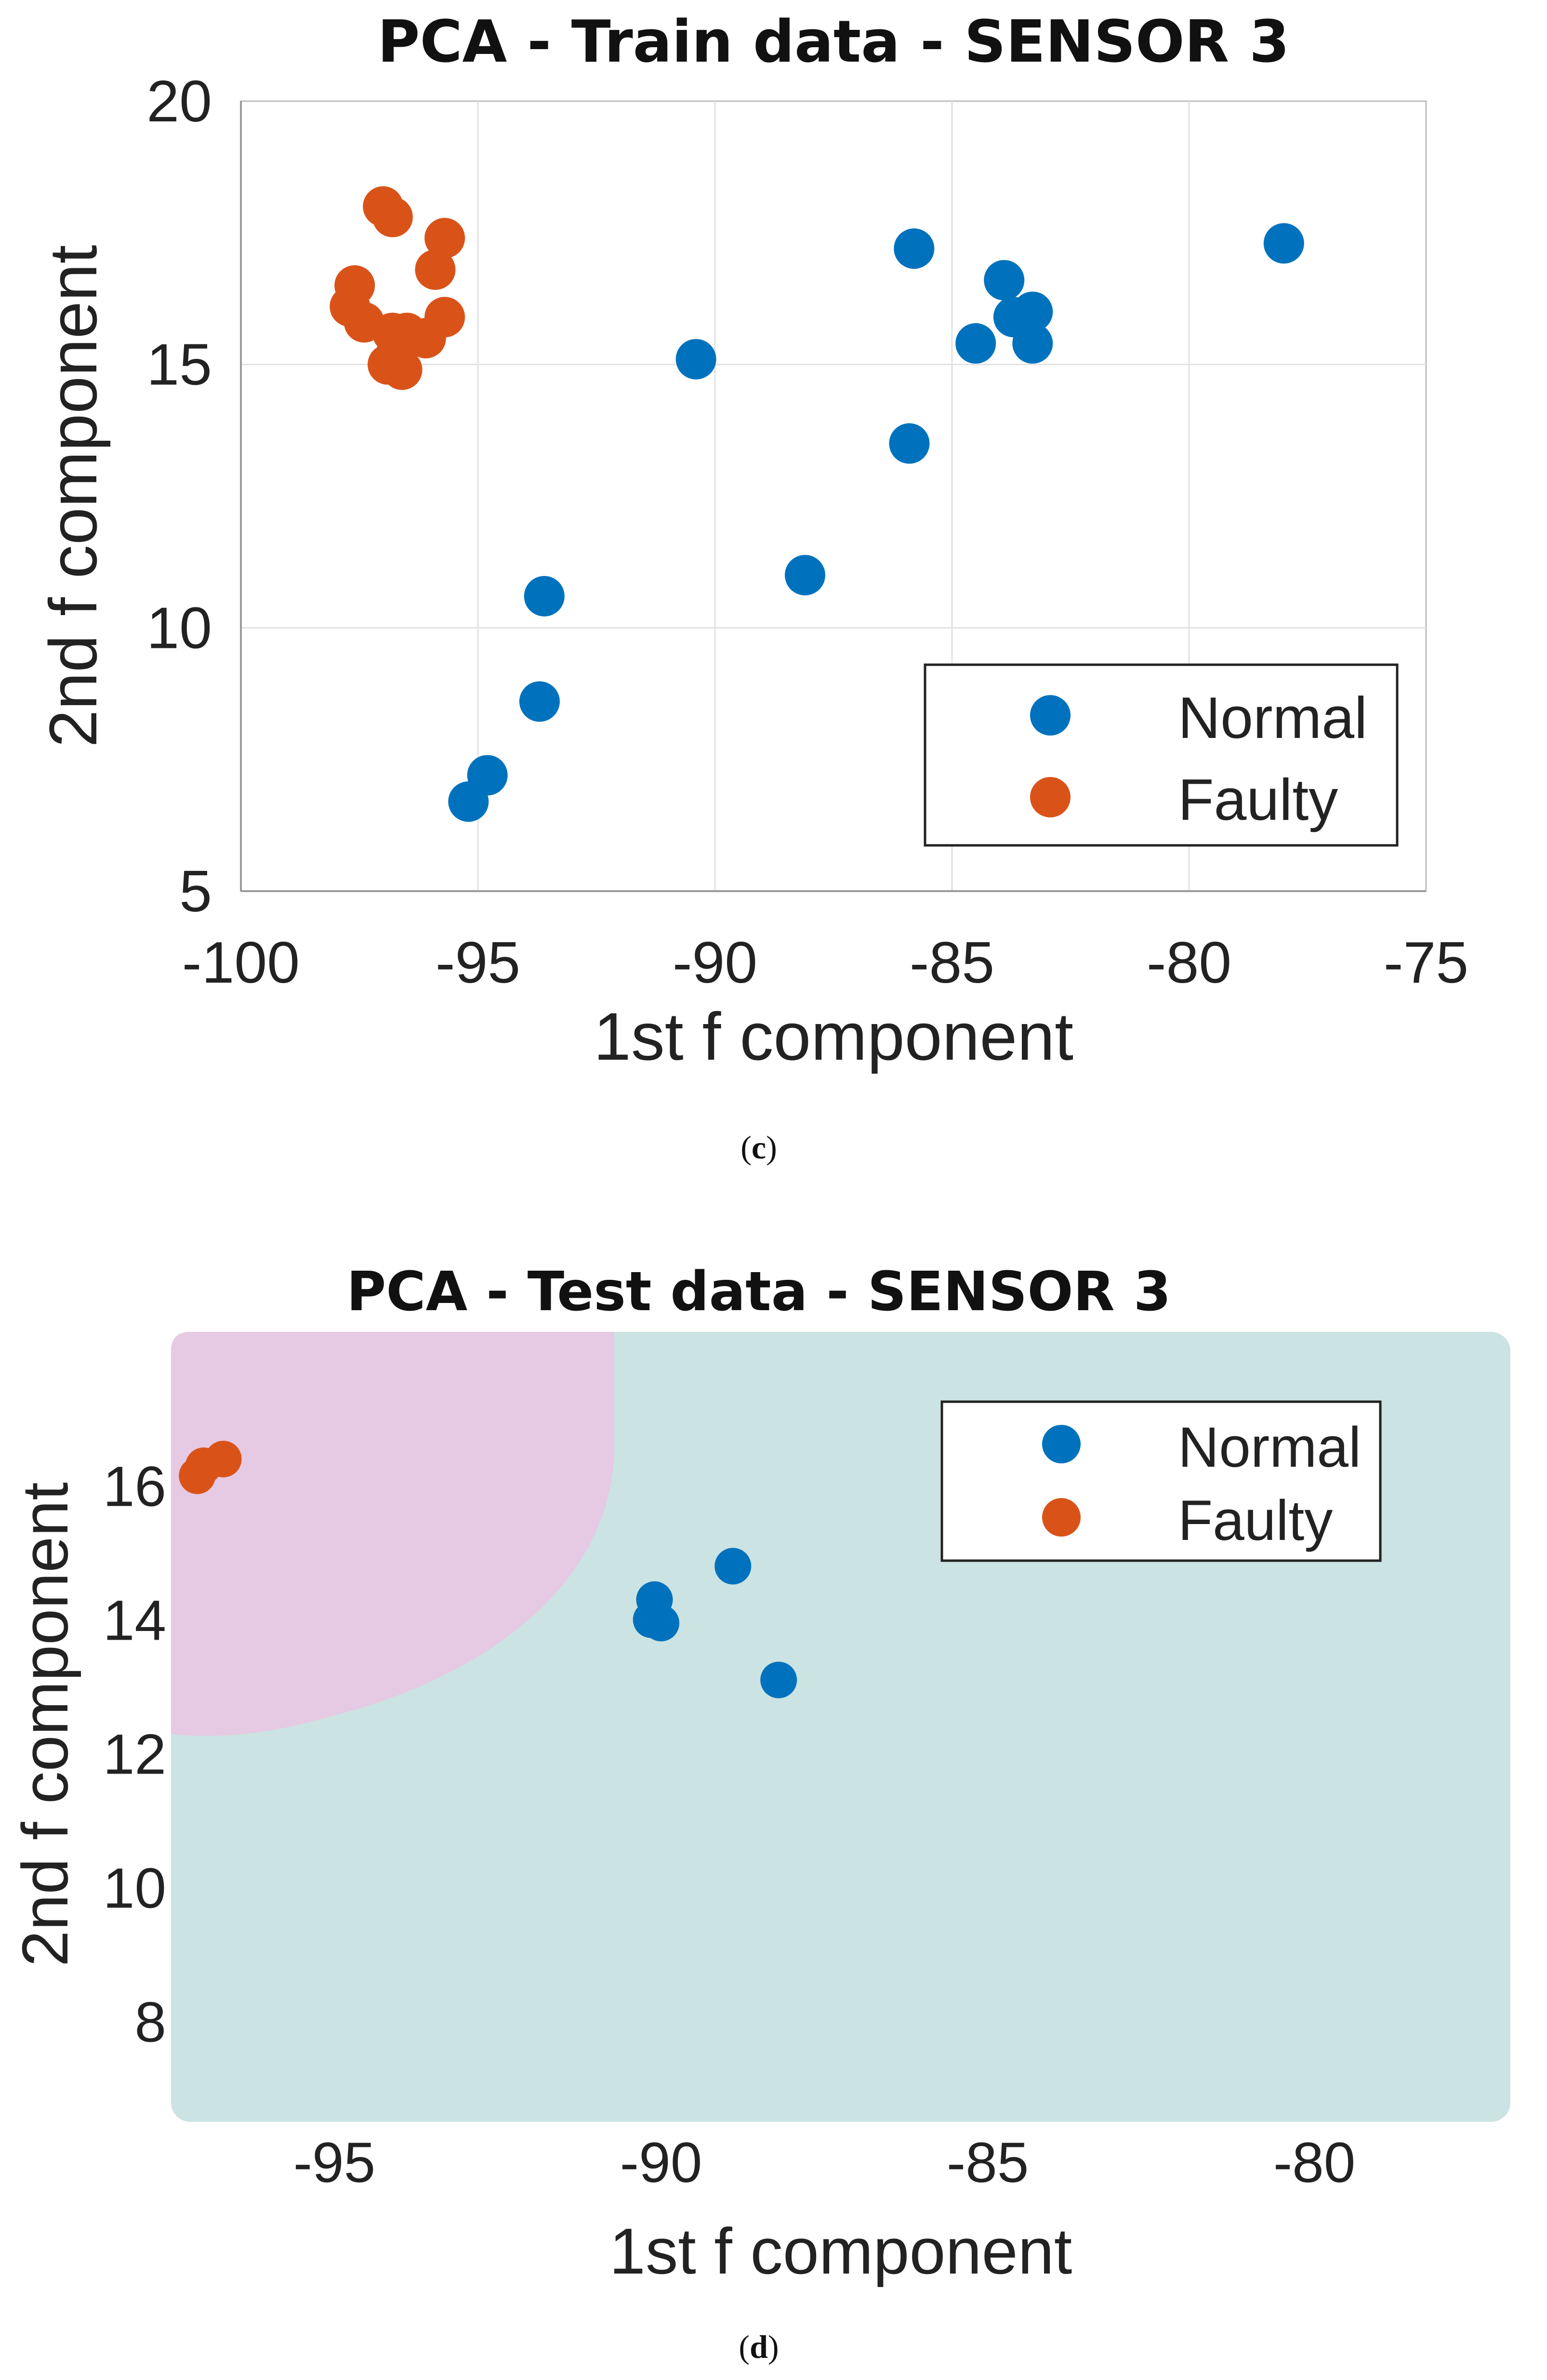 The width and height of the screenshot is (1547, 2380). Describe the element at coordinates (179, 628) in the screenshot. I see `chart-c-y-tick-label: 10` at that location.